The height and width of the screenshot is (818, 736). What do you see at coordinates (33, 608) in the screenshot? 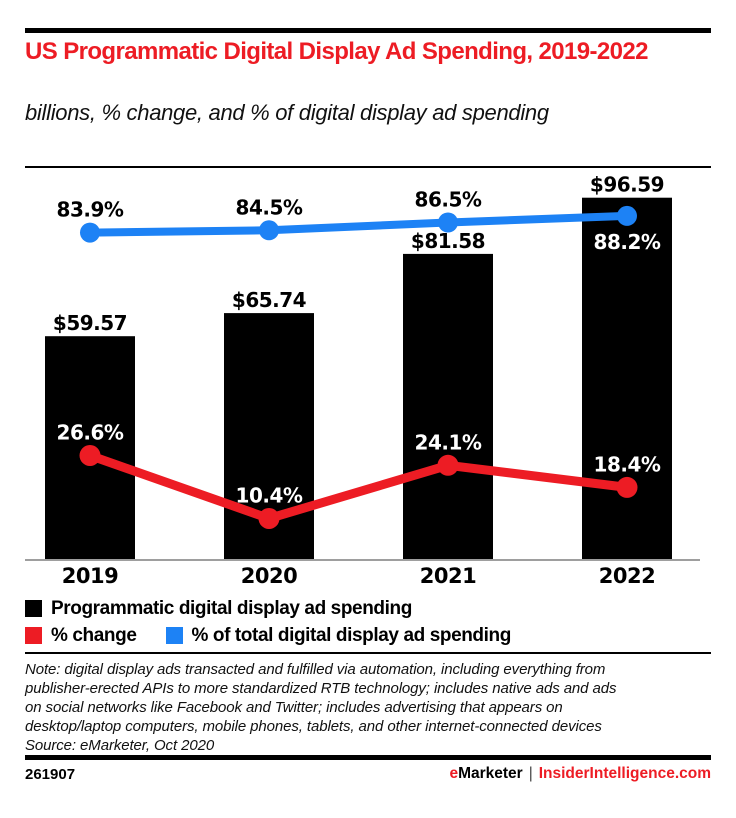
I see `legend-swatch-bar` at bounding box center [33, 608].